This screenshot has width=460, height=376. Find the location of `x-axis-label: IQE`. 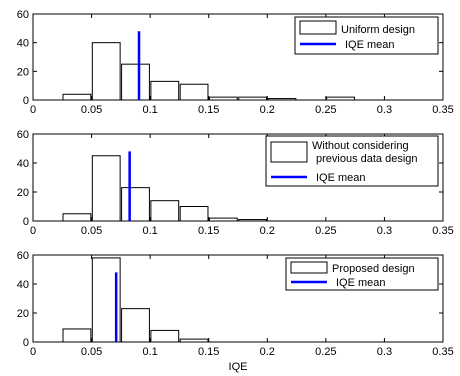

x-axis-label: IQE is located at coordinates (238, 367).